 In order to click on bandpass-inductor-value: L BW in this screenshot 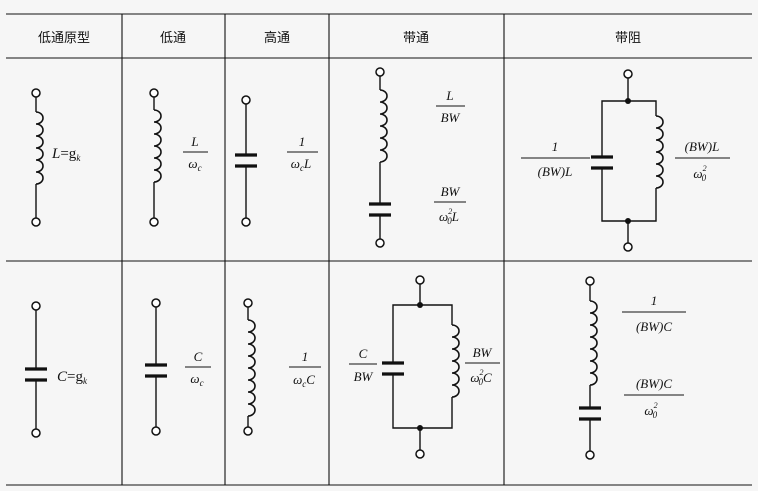, I will do `click(450, 106)`.